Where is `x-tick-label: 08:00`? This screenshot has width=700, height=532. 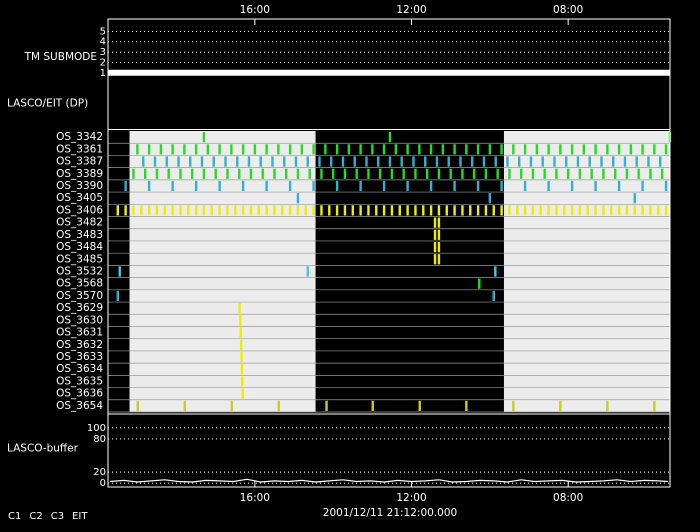 x-tick-label: 08:00 is located at coordinates (568, 10).